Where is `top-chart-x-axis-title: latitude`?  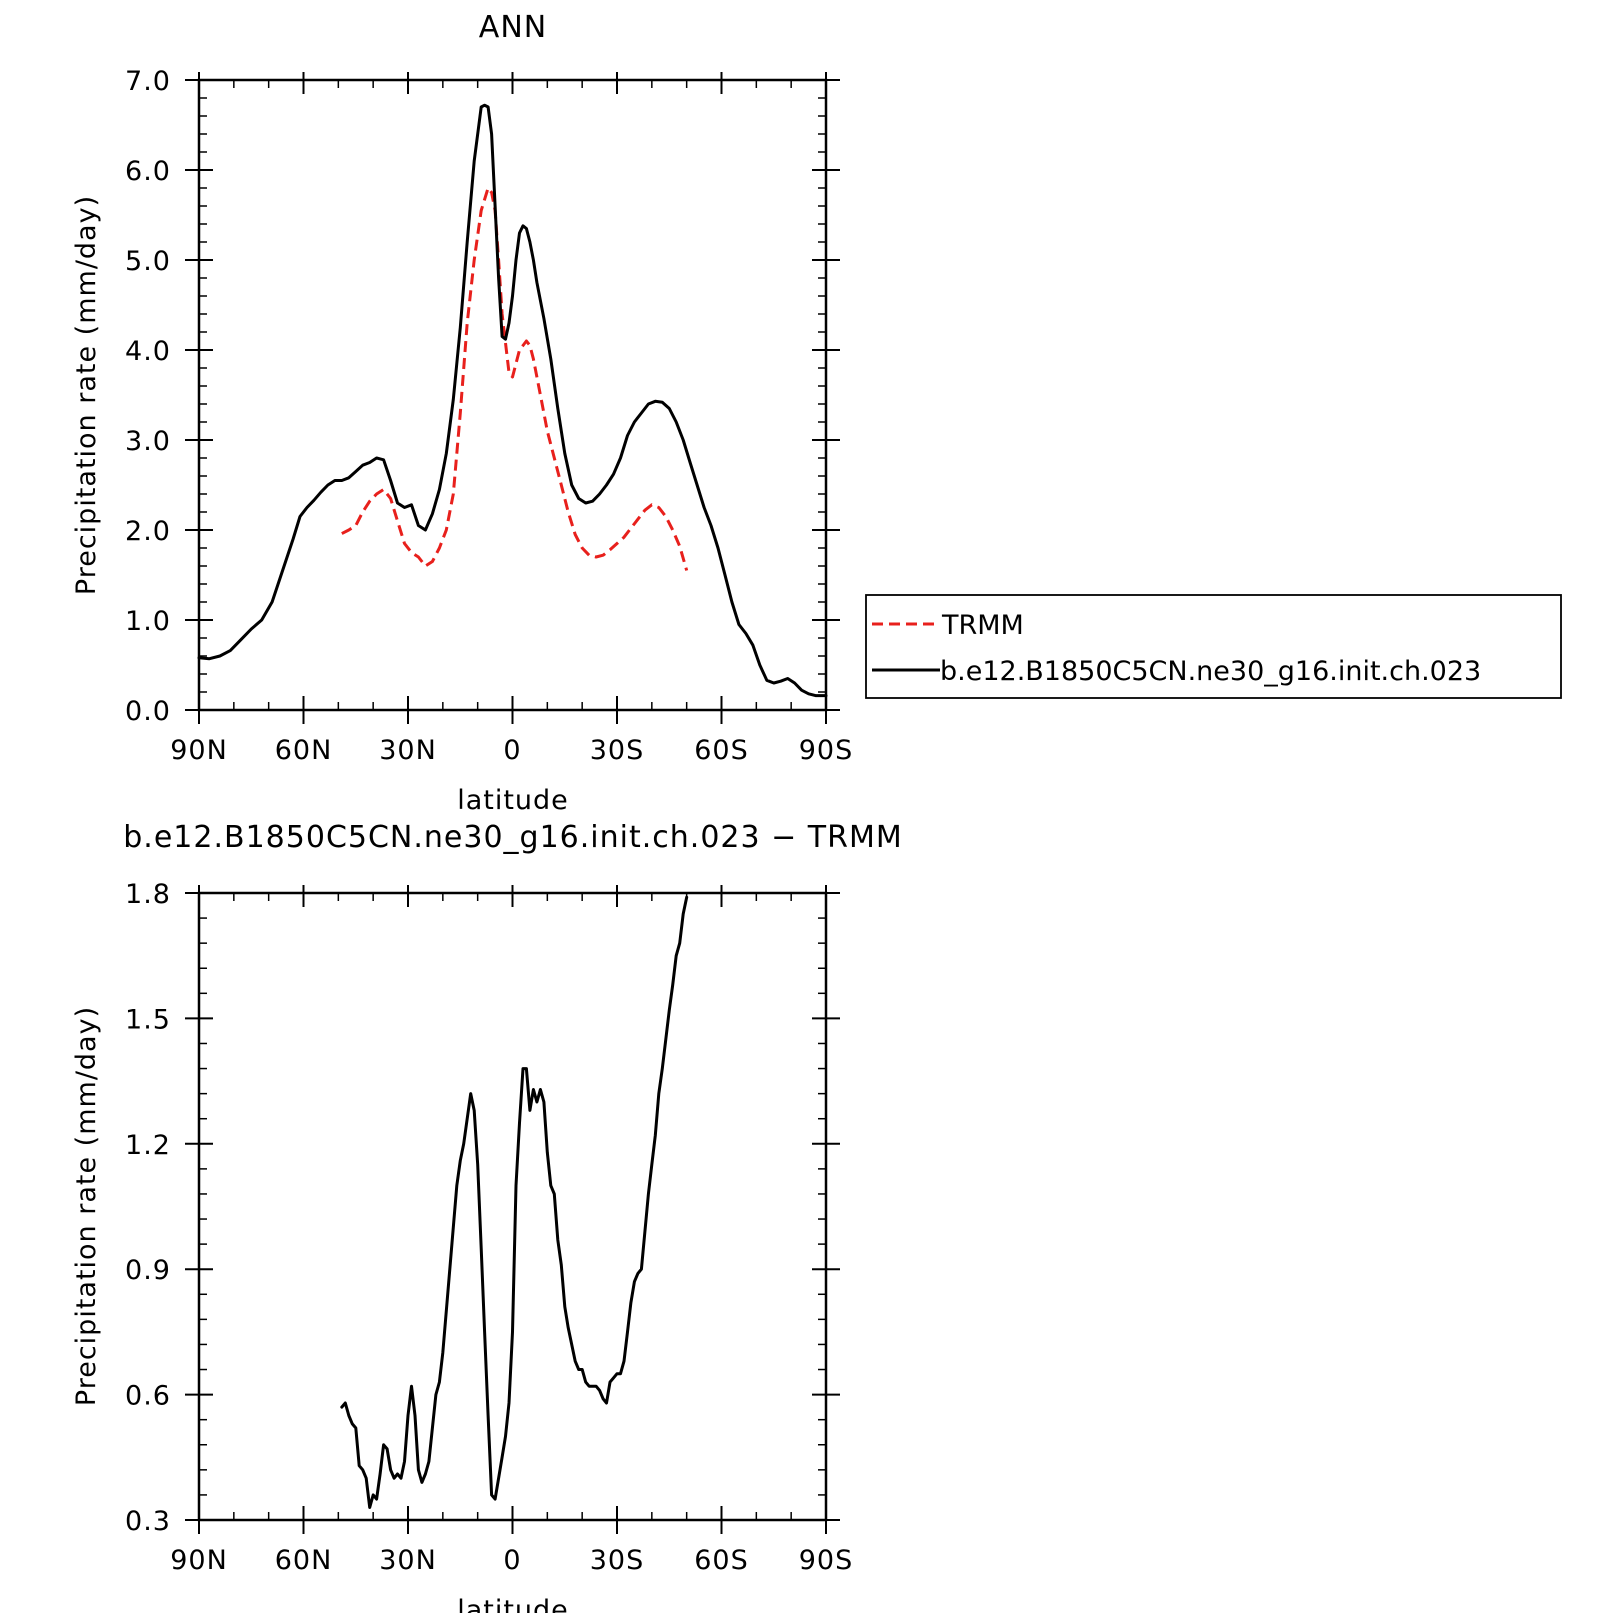
top-chart-x-axis-title: latitude is located at coordinates (513, 800).